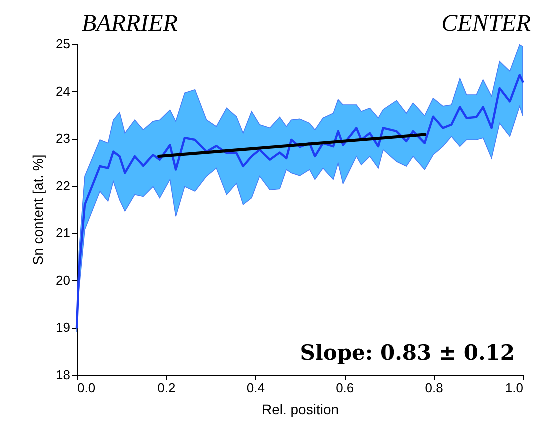  What do you see at coordinates (63, 91) in the screenshot?
I see `y-tick-label: 24` at bounding box center [63, 91].